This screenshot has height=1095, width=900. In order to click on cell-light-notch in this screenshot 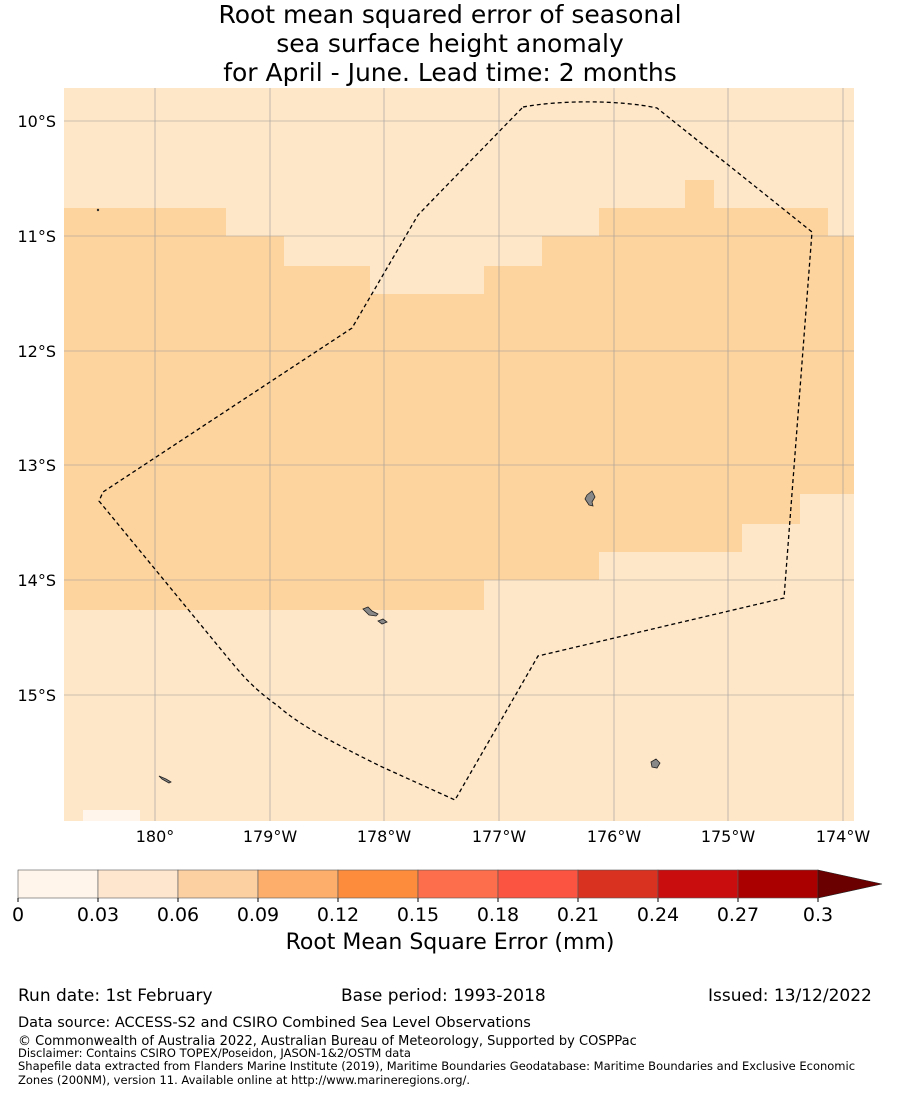, I will do `click(111, 815)`.